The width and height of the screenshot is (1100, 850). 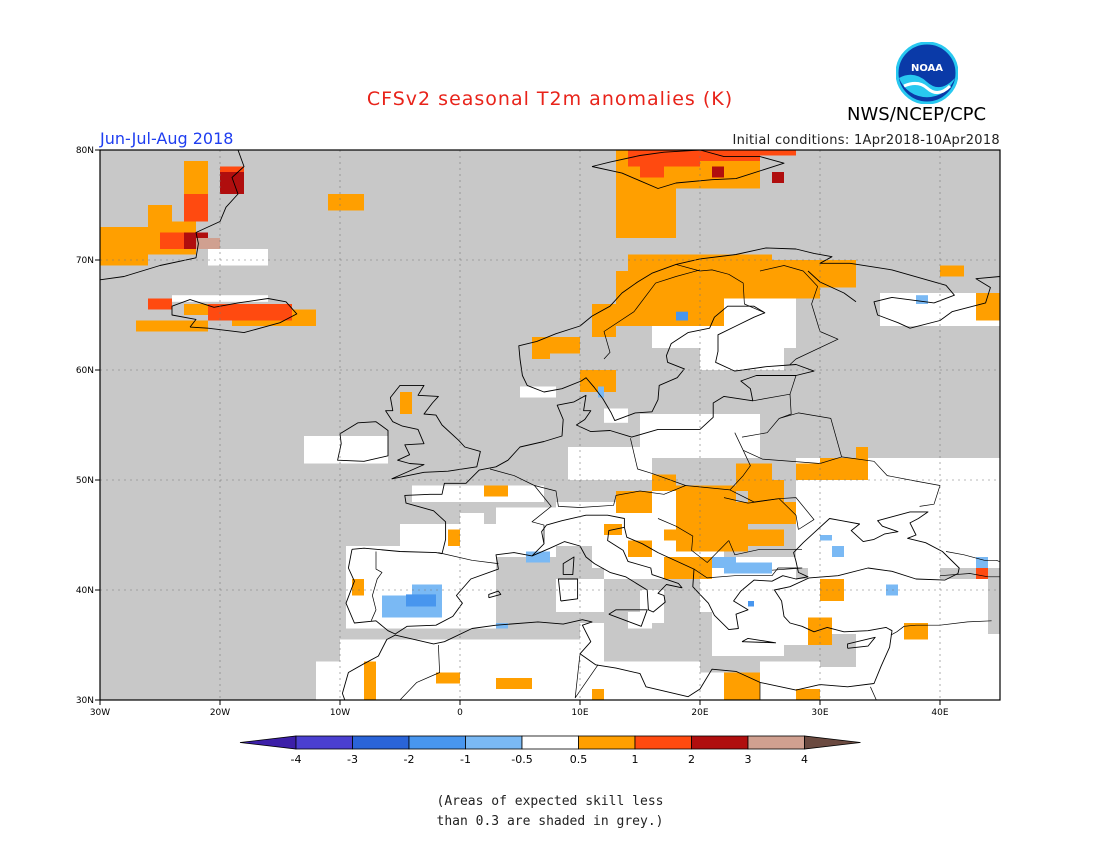 I want to click on lon-tick-label: 0, so click(x=460, y=713).